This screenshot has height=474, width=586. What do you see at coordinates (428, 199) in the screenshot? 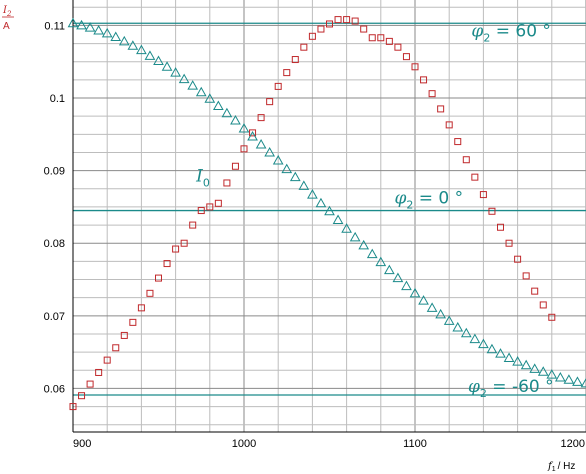
I see `annotation-label: φ2 = 0 °` at bounding box center [428, 199].